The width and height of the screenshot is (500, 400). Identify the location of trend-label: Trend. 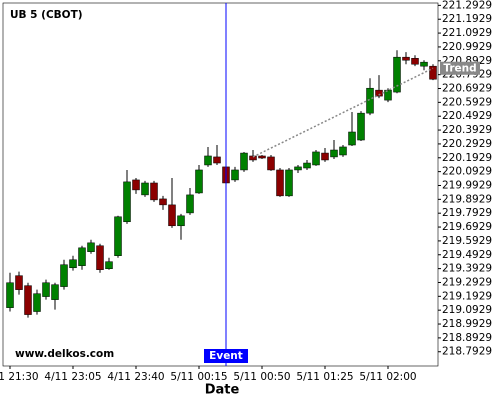
(459, 68).